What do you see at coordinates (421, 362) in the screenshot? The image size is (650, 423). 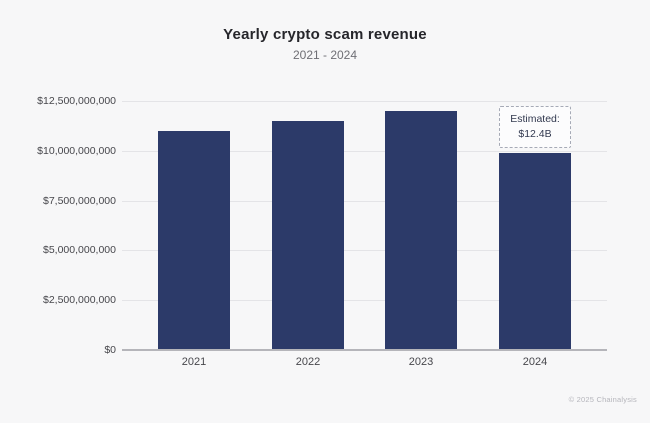 I see `x-axis-tick-label: 2023` at bounding box center [421, 362].